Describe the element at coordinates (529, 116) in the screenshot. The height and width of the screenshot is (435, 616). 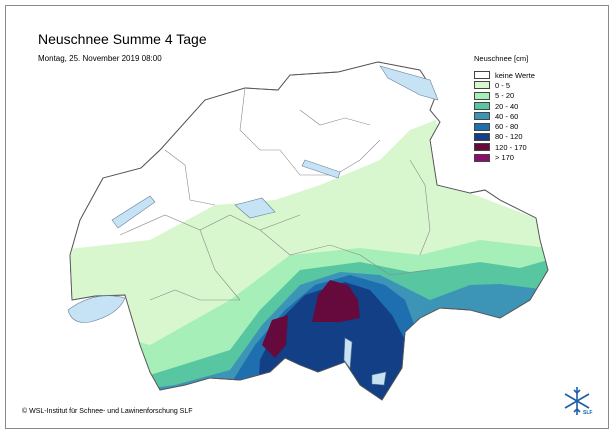
I see `legend-item: 40 - 60` at that location.